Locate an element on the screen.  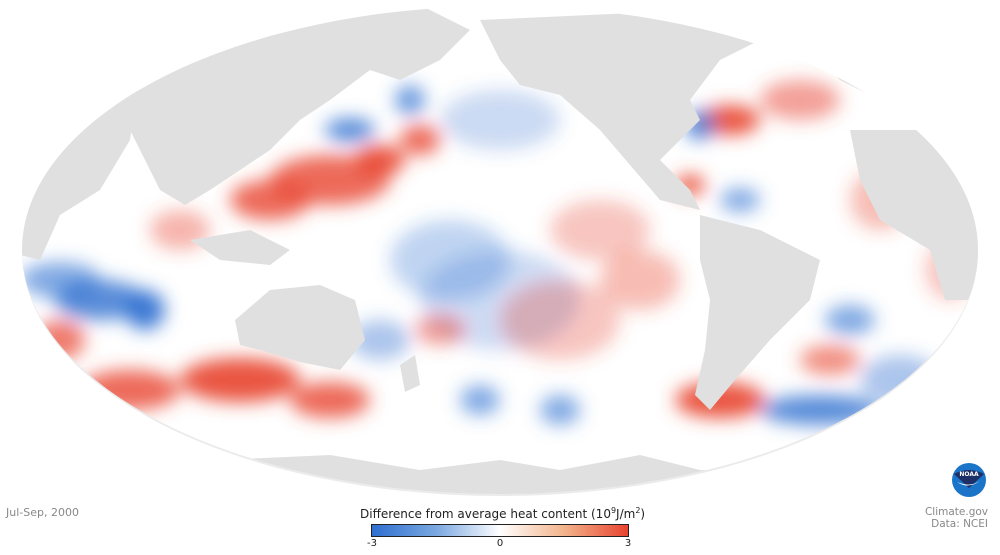
land-australia is located at coordinates (300, 327).